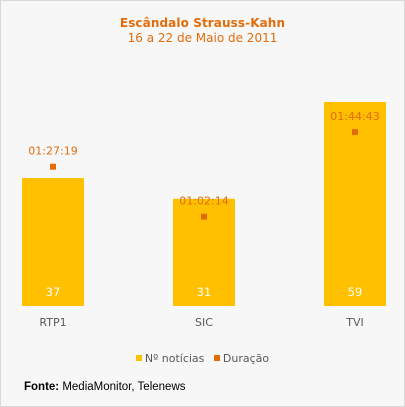  I want to click on chart-subtitle: 16 a 22 de Maio de 2011, so click(202, 38).